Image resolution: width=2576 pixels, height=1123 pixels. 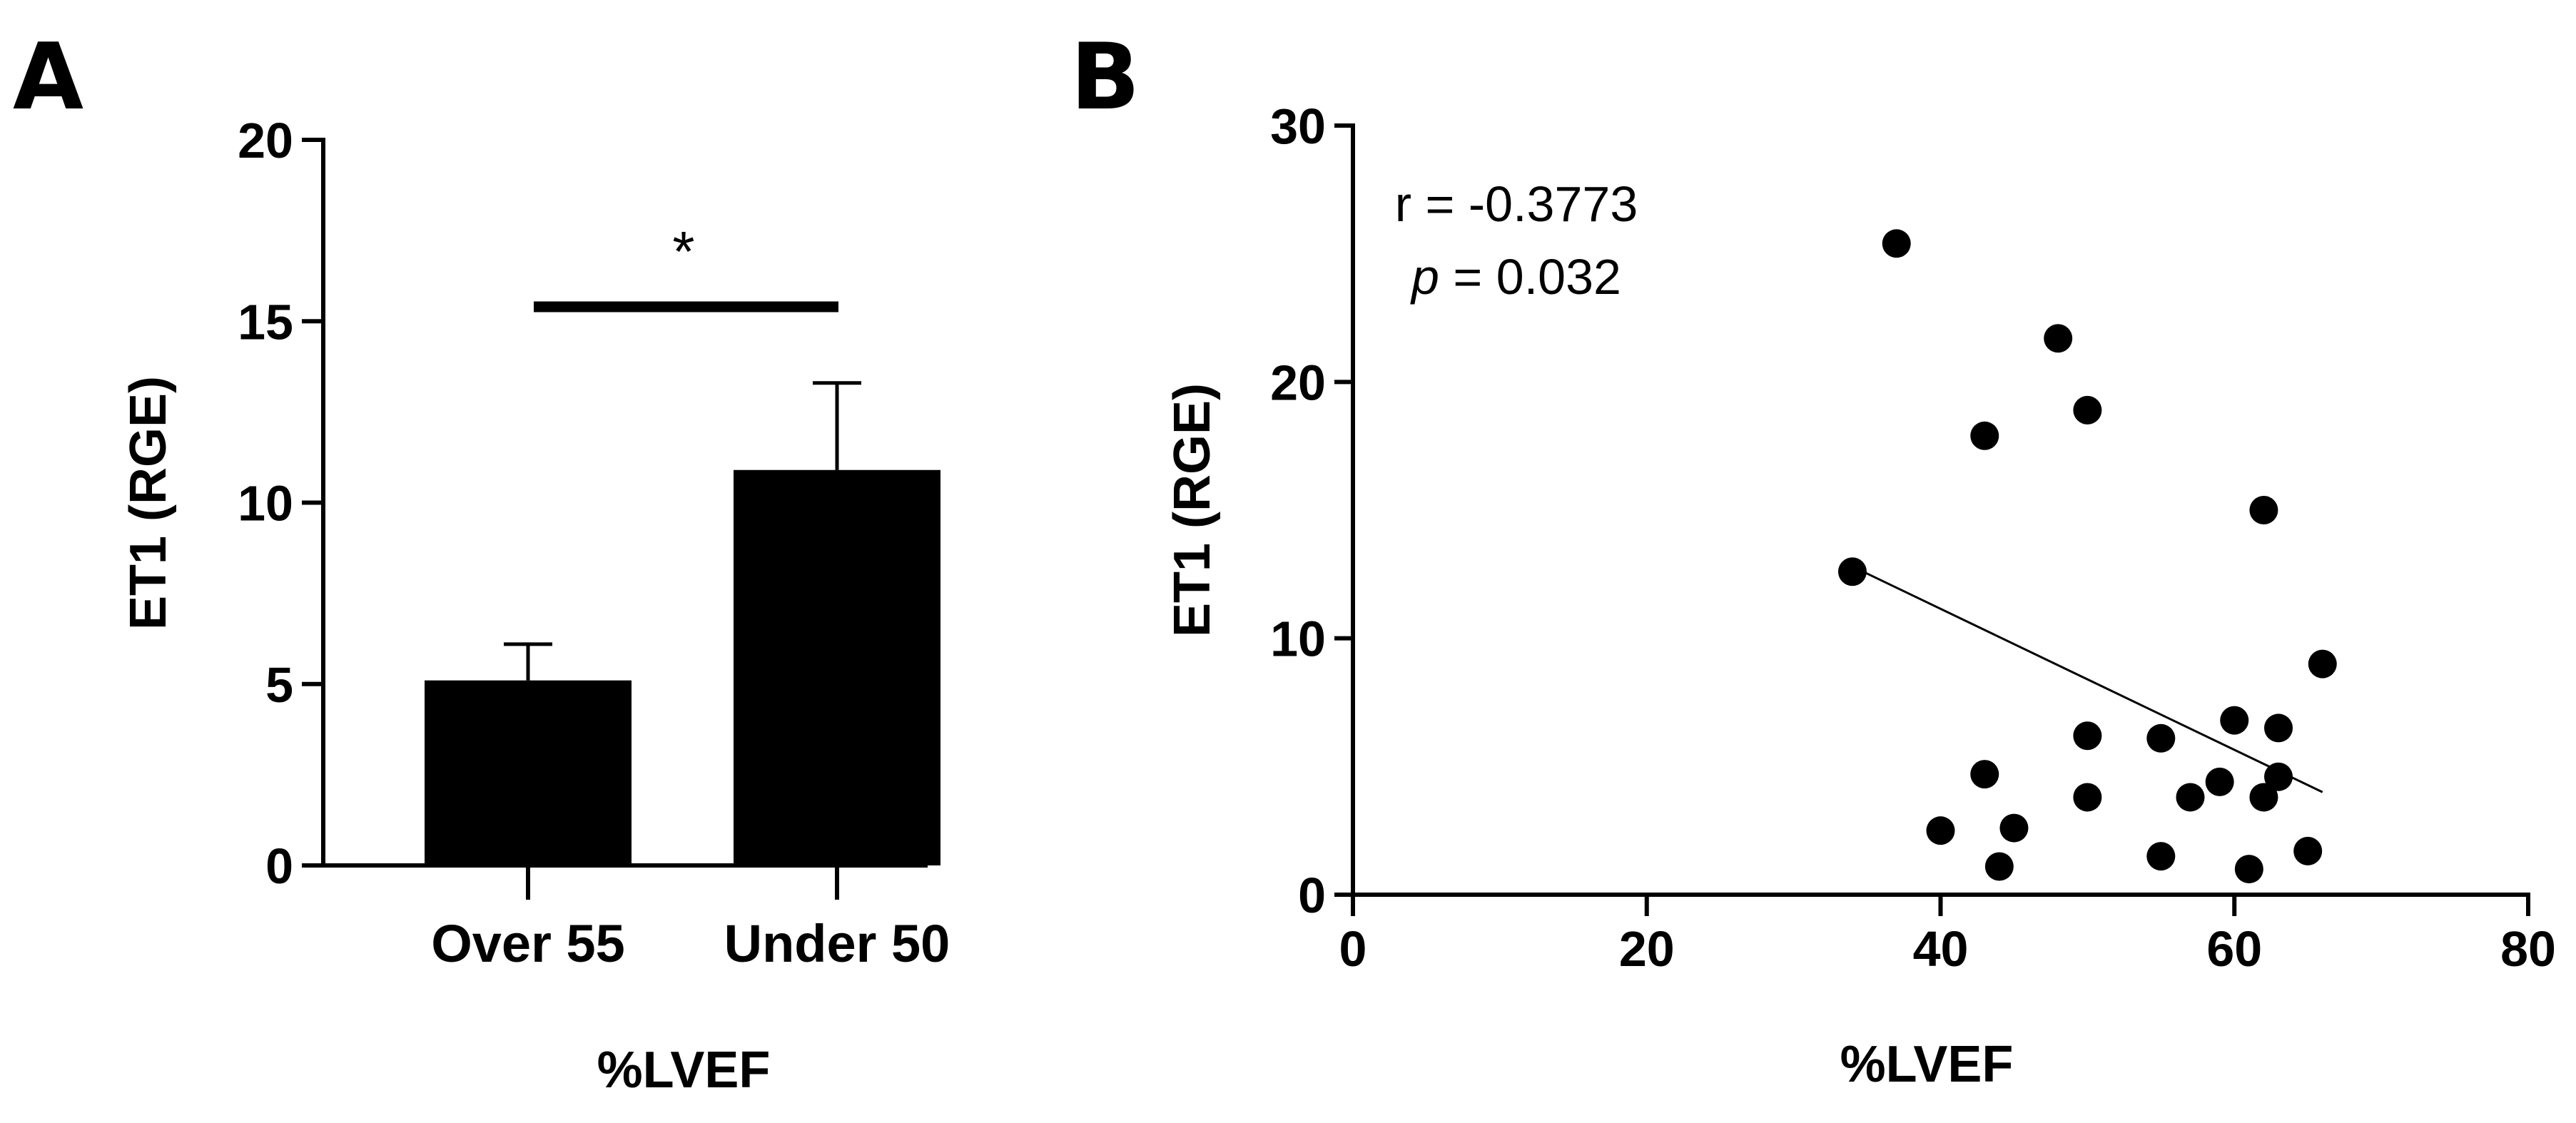 I want to click on p-value-text: p = 0.032, so click(x=1515, y=277).